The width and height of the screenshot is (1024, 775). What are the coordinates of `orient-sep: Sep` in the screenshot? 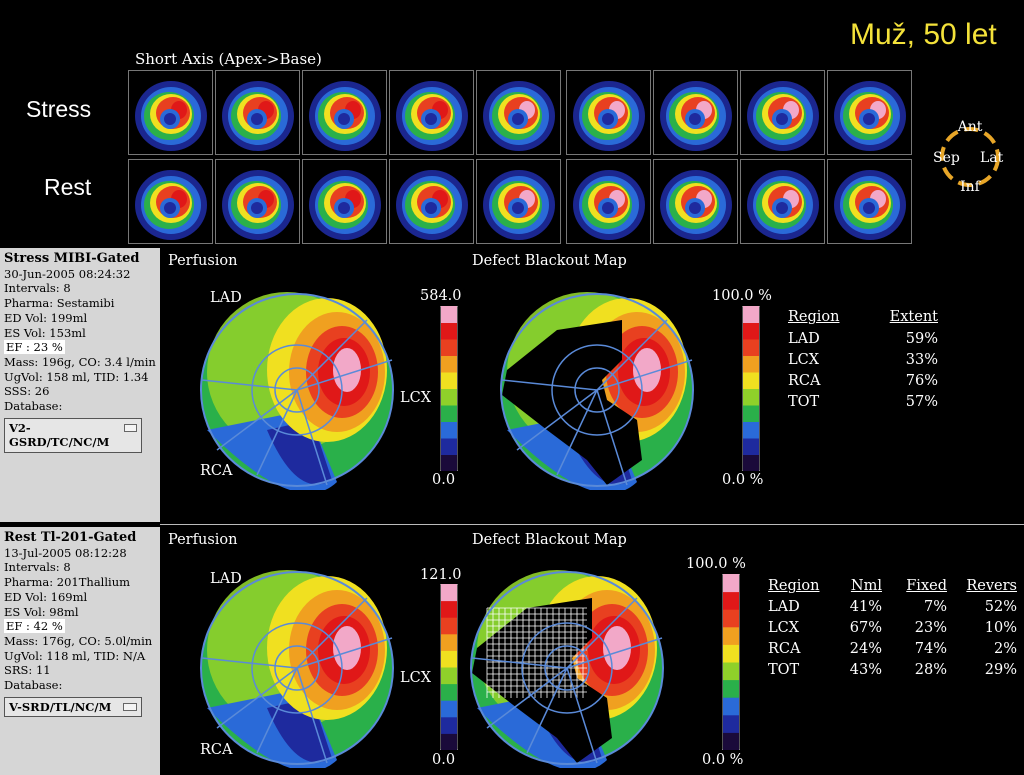 It's located at (946, 158).